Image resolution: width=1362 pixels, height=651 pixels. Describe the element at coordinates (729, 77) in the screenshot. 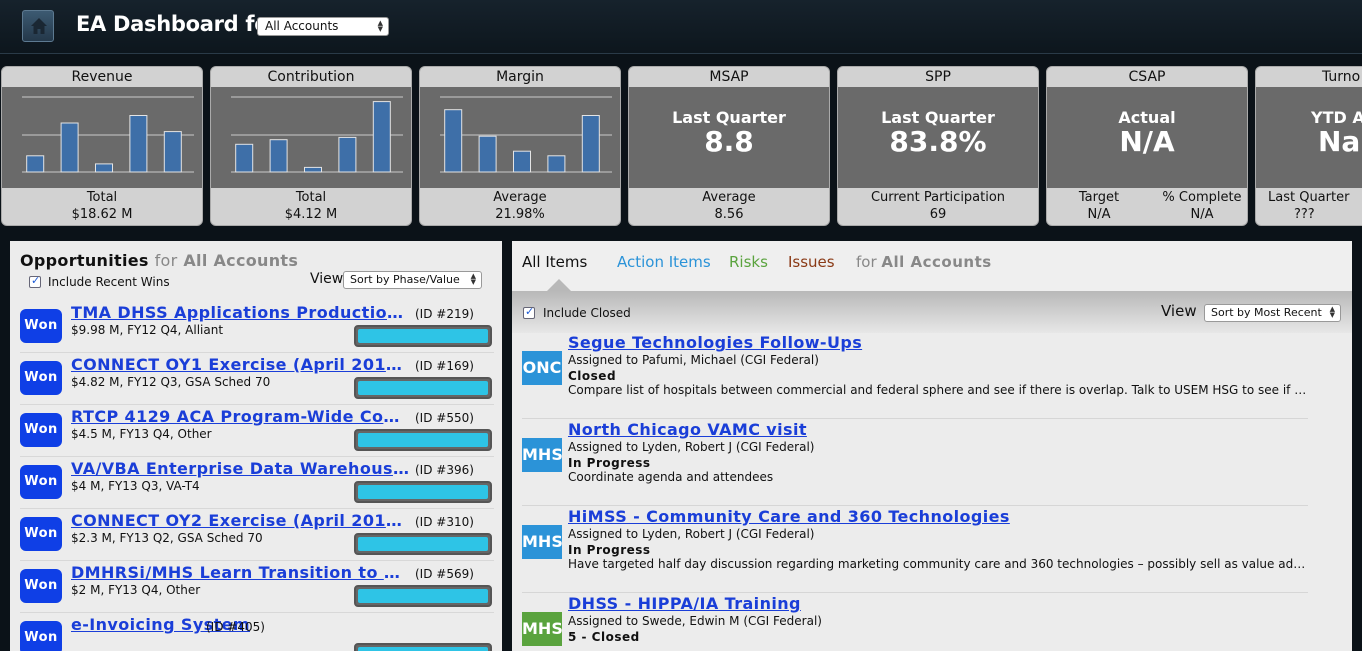

I see `kpi-title: MSAP` at that location.